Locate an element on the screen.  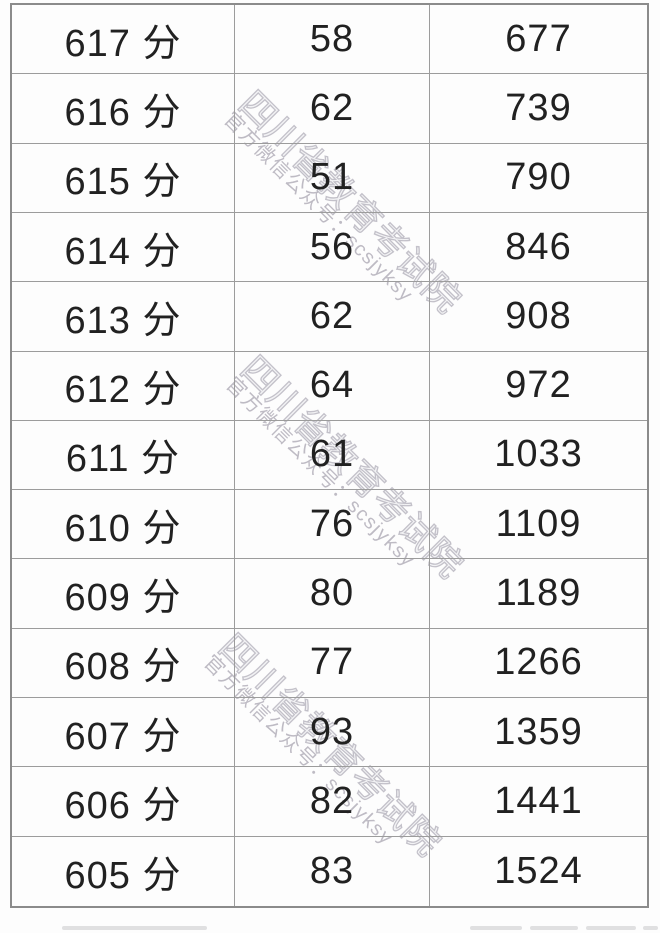
table-row: 615 分 51 790 is located at coordinates (329, 178).